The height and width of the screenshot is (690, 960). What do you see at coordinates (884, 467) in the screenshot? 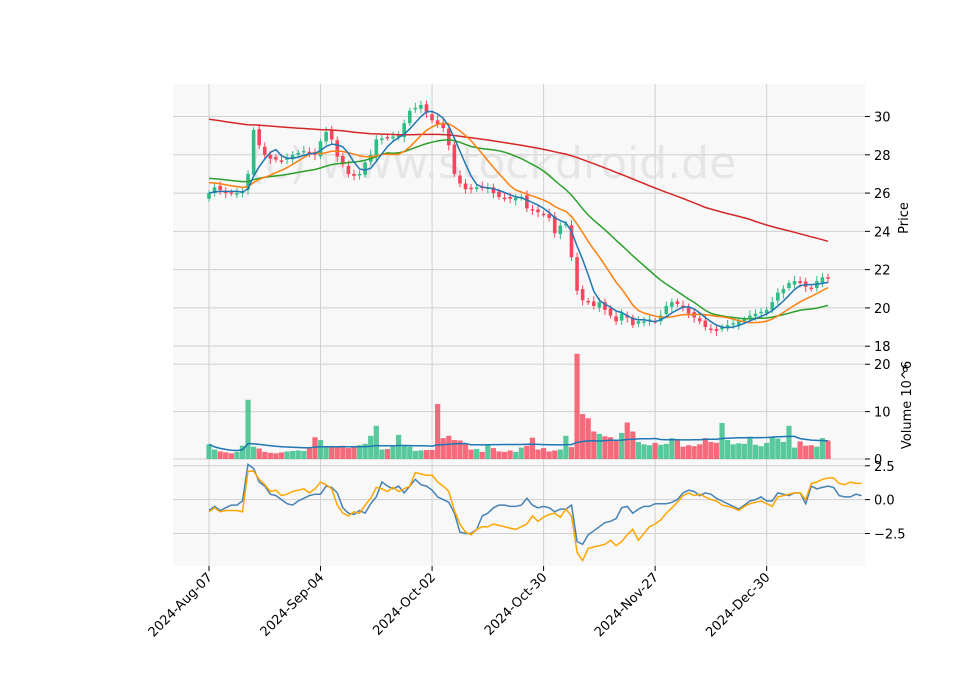
I see `indicator-tick-label: 2.5` at bounding box center [884, 467].